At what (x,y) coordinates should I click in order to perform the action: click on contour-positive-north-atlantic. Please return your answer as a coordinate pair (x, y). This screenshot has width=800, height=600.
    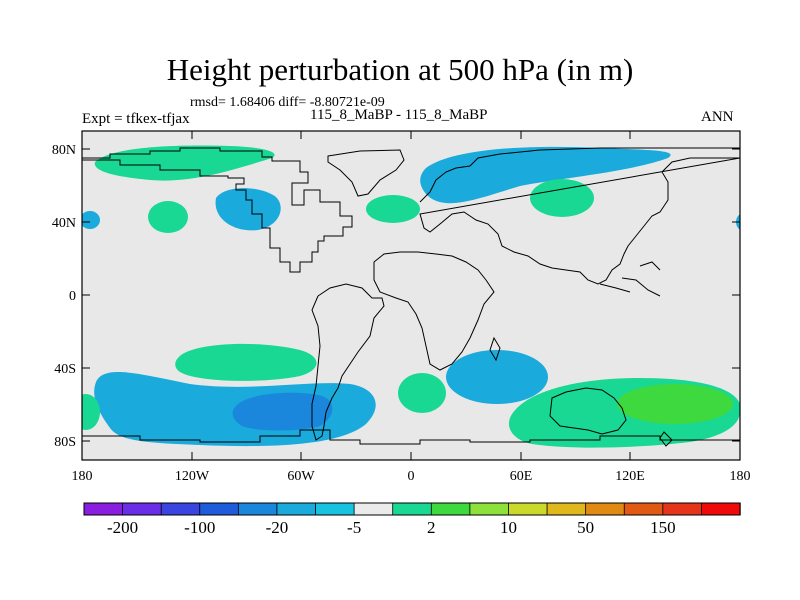
    Looking at the image, I should click on (393, 209).